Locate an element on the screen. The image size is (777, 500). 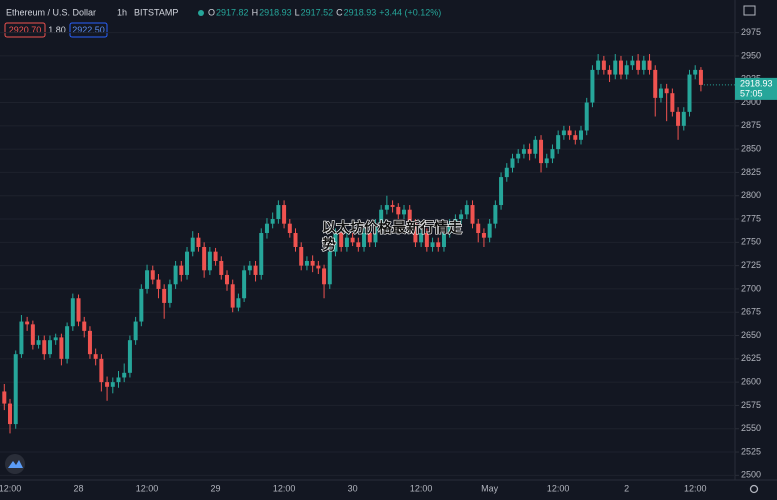
sell-price: 2920.70 is located at coordinates (25, 30).